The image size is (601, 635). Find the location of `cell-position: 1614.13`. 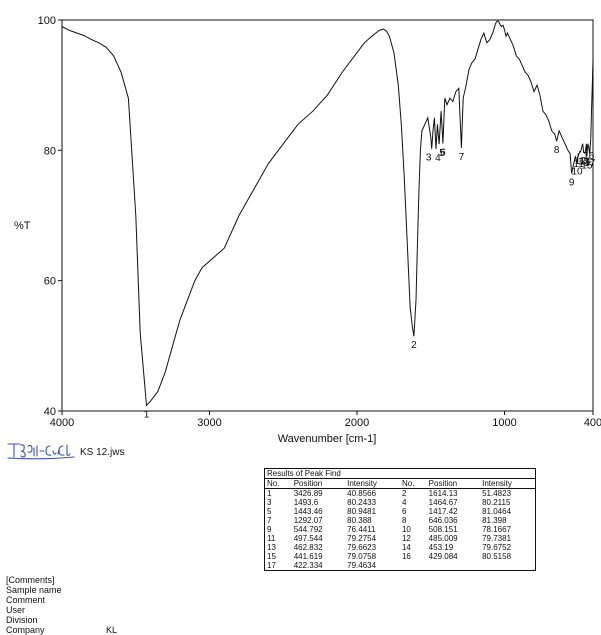

cell-position: 1614.13 is located at coordinates (443, 493).